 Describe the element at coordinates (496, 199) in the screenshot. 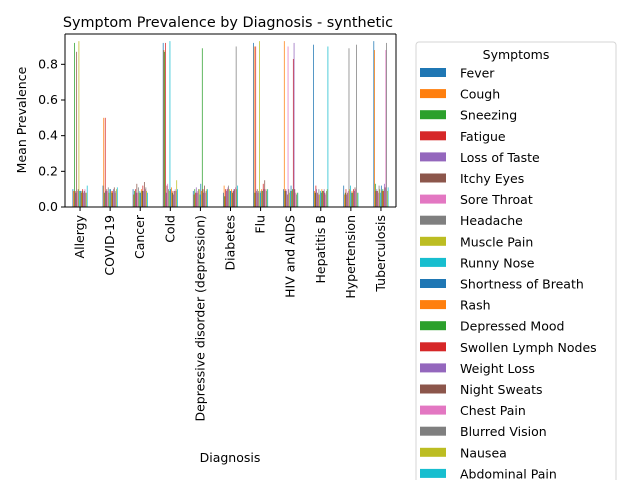

I see `legend-label: Sore Throat` at that location.